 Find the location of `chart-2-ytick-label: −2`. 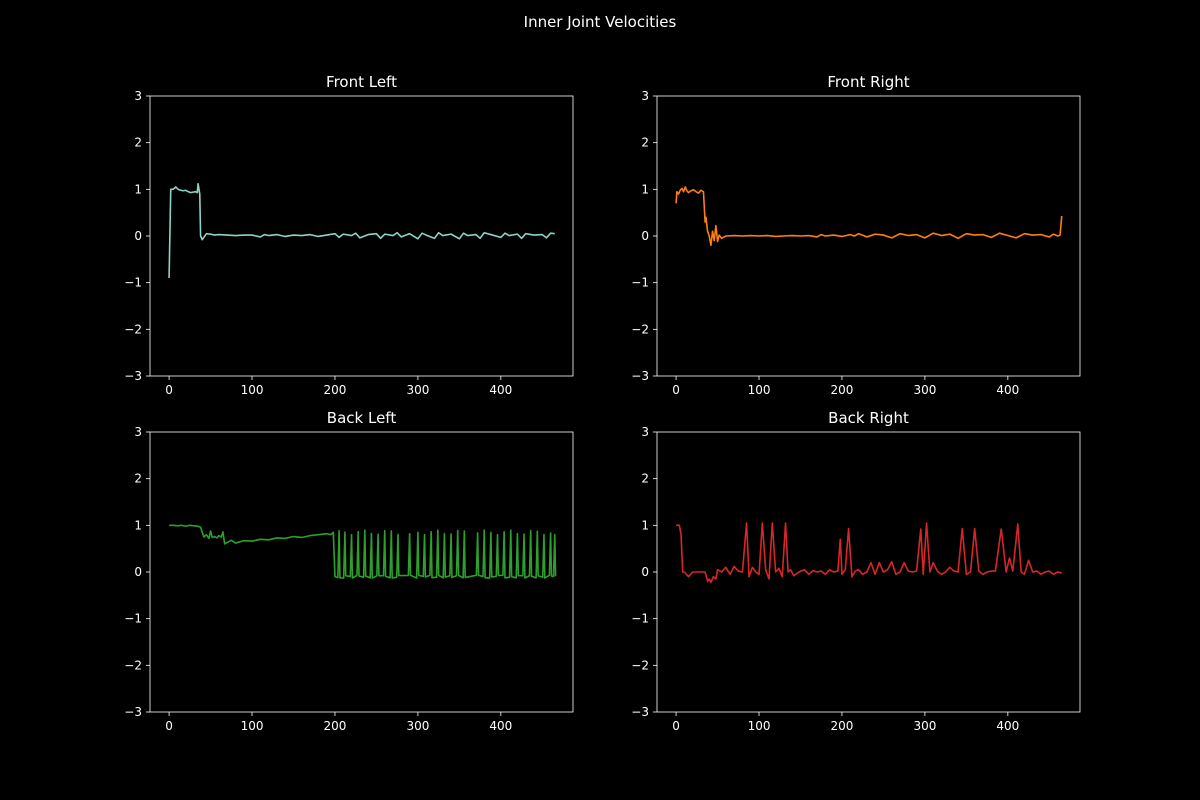

chart-2-ytick-label: −2 is located at coordinates (133, 665).